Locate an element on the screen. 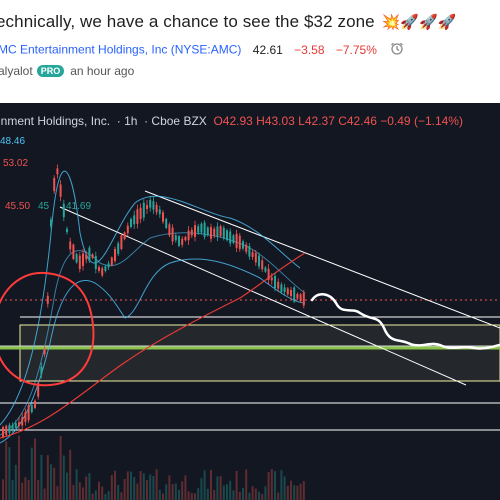  indicator-value-label: 48.46 is located at coordinates (13, 141).